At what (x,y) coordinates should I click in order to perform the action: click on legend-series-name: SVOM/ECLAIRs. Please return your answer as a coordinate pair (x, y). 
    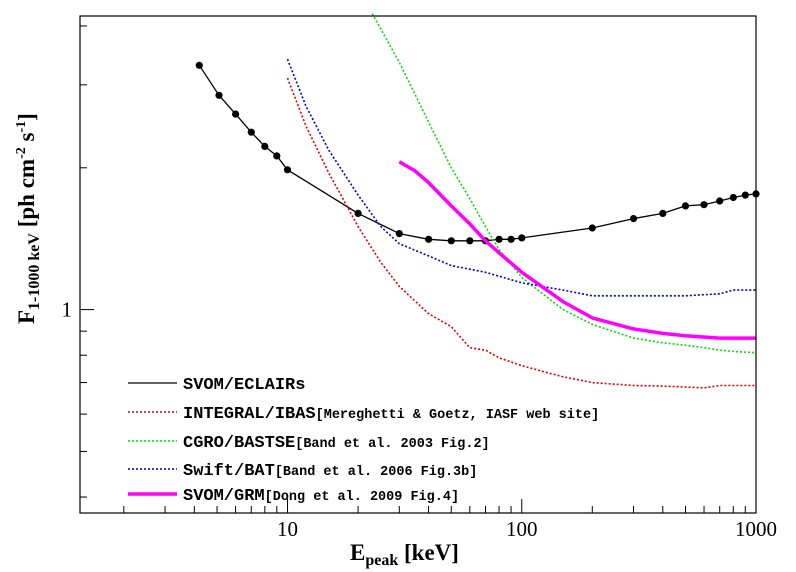
    Looking at the image, I should click on (244, 385).